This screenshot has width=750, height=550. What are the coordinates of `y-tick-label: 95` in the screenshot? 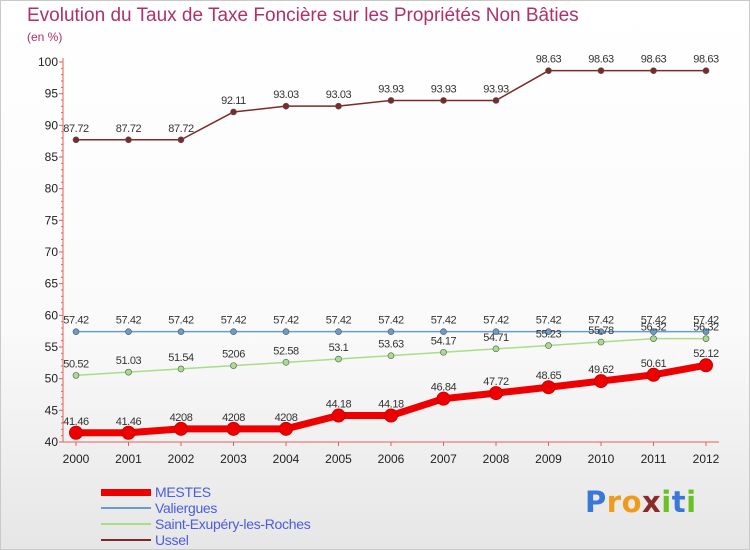 It's located at (52, 94).